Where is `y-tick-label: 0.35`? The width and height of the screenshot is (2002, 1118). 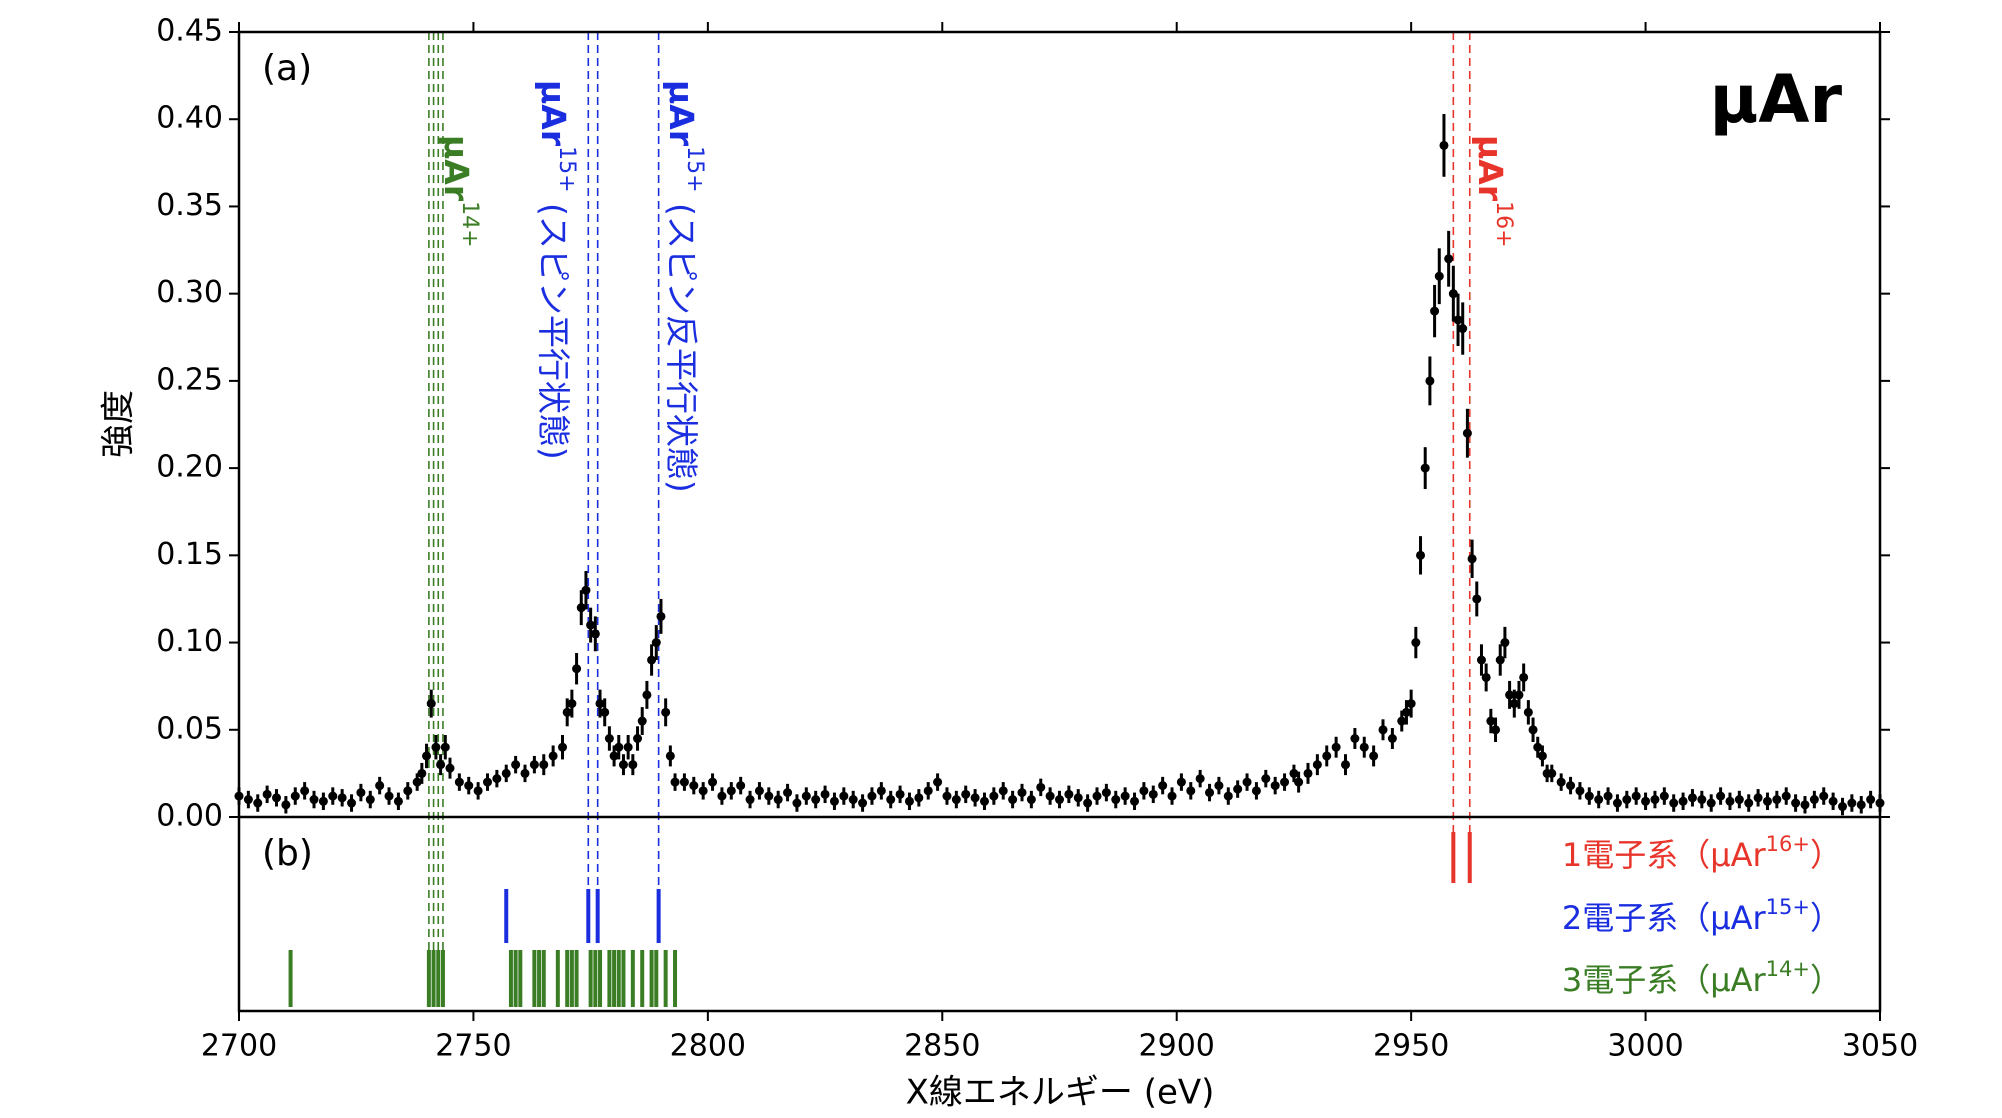
y-tick-label: 0.35 is located at coordinates (189, 205).